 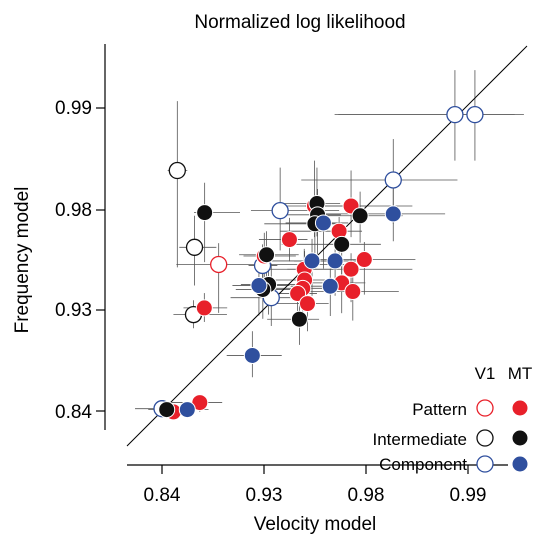 What do you see at coordinates (80, 237) in the screenshot?
I see `y-axis: 0.99 0.98 0.93 0.84` at bounding box center [80, 237].